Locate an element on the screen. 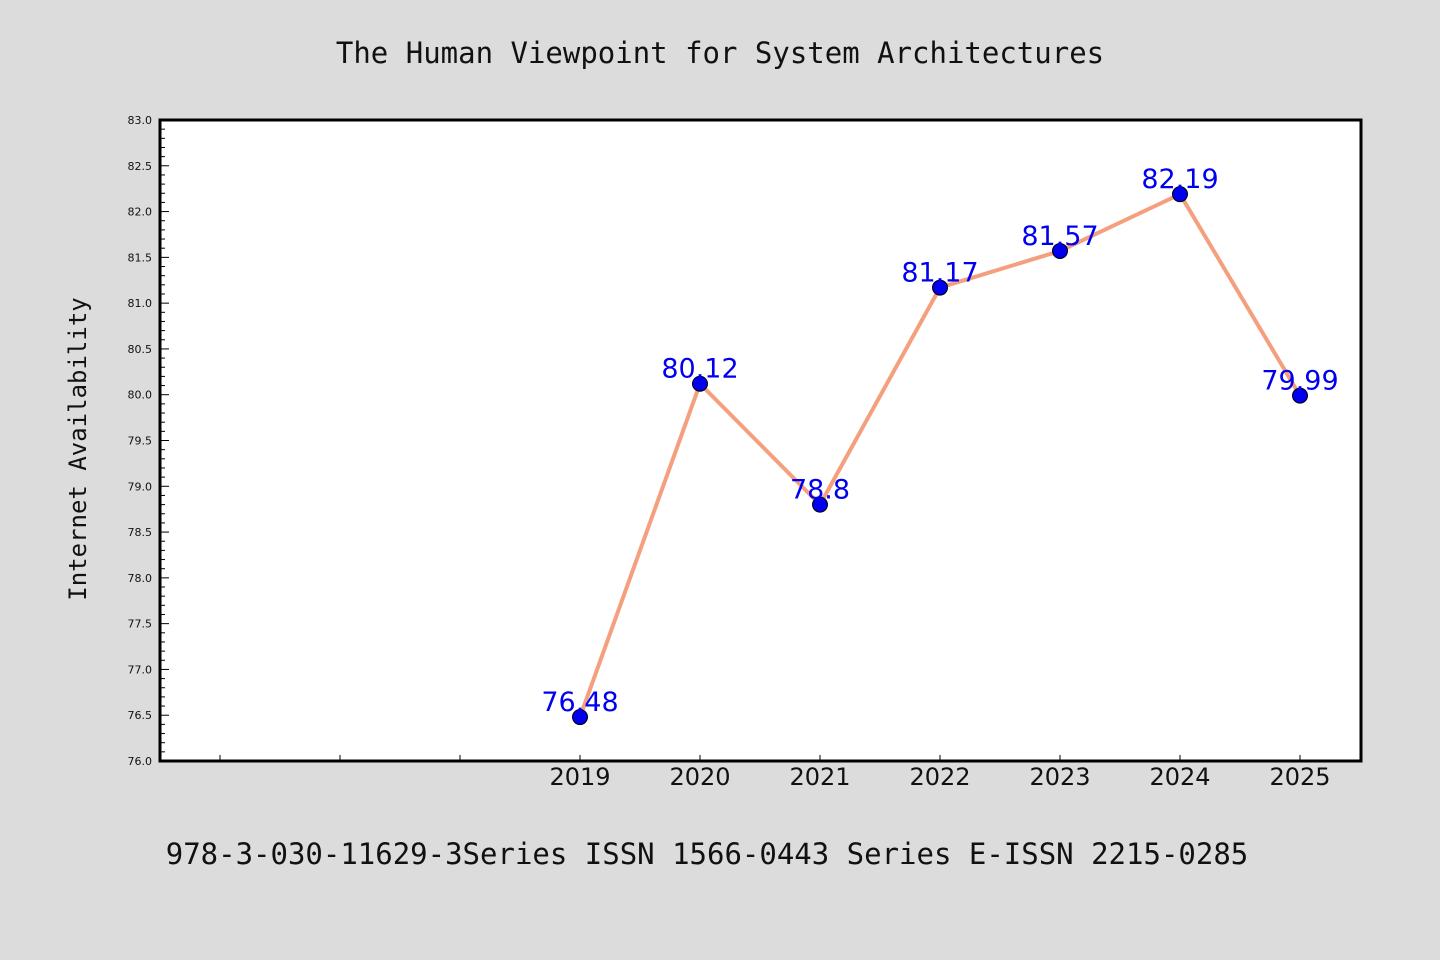 This screenshot has height=960, width=1440. y-tick-label: 76.0 is located at coordinates (140, 761).